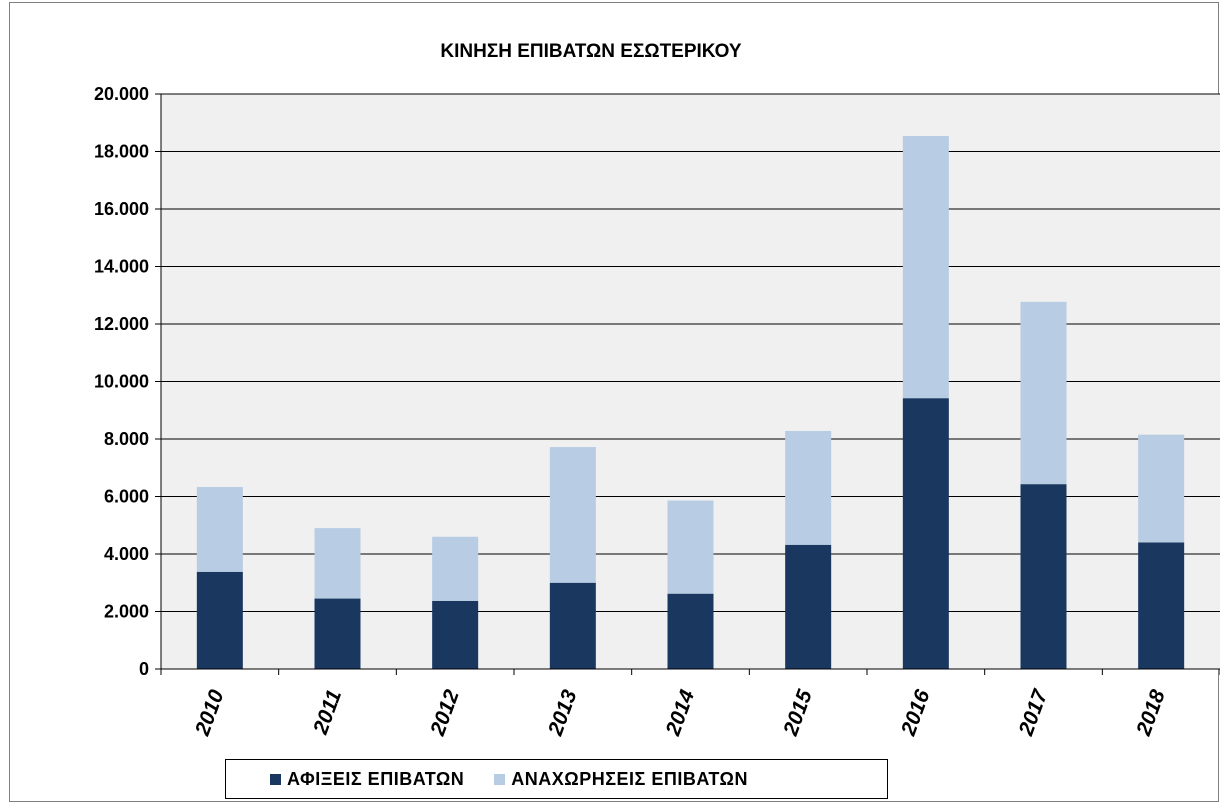 The height and width of the screenshot is (802, 1228). I want to click on bar-arrivals-2014, so click(690, 631).